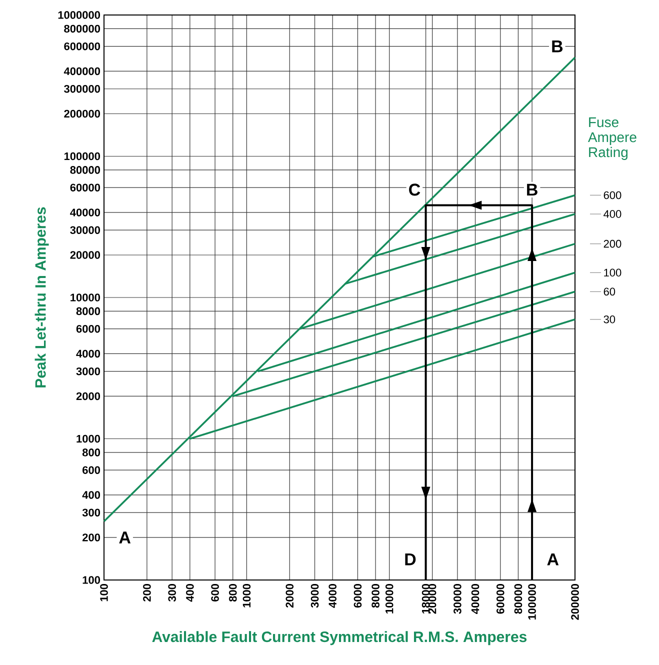  What do you see at coordinates (88, 371) in the screenshot?
I see `y-tick-label: 3000` at bounding box center [88, 371].